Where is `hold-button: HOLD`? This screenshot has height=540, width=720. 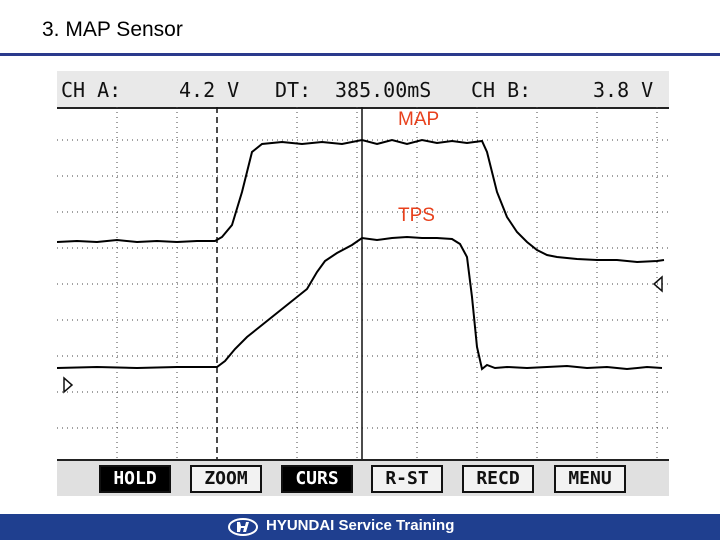
hold-button: HOLD is located at coordinates (135, 479).